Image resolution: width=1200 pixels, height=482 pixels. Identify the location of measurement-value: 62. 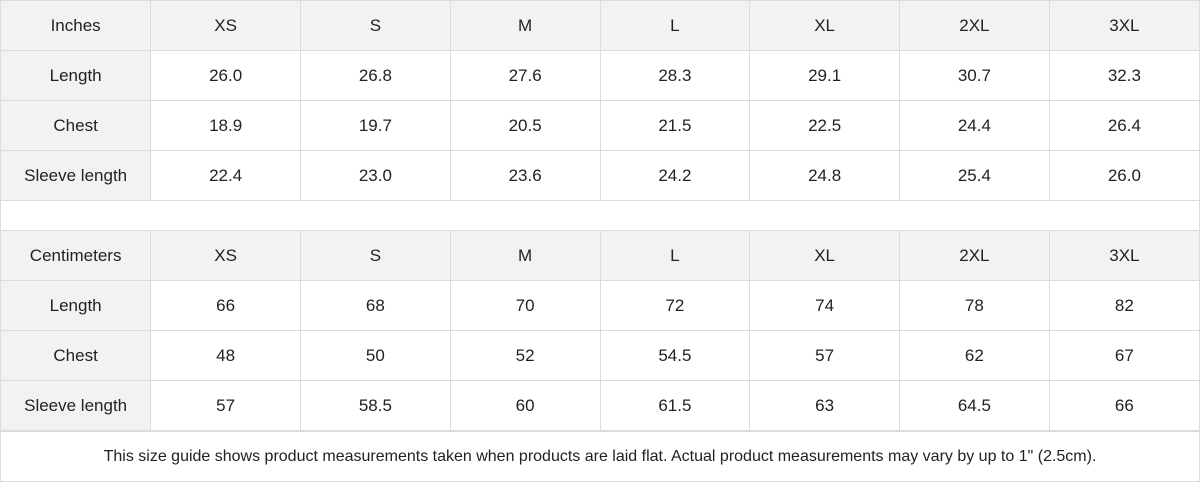
(974, 355).